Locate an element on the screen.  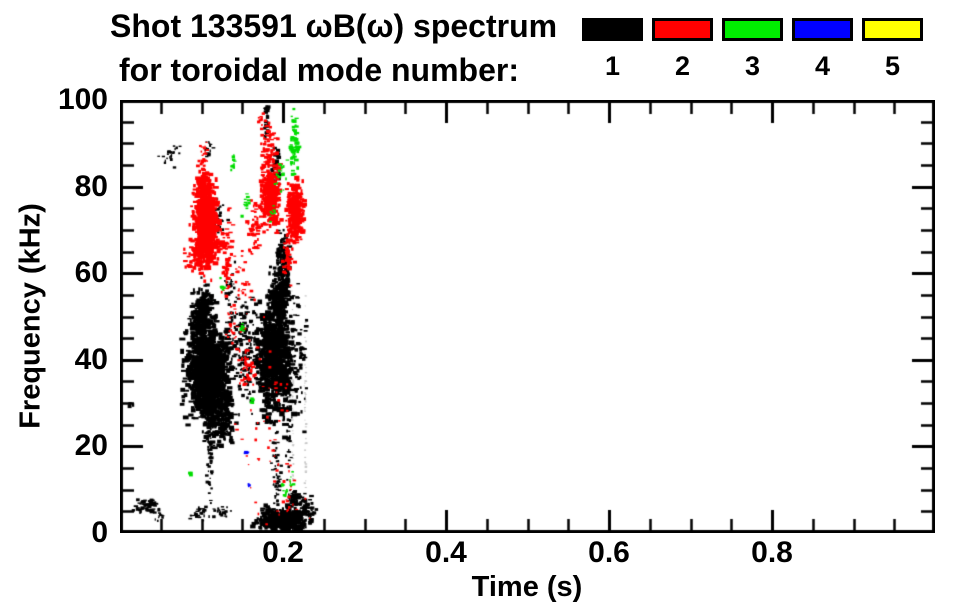
y-tick-label: 60 is located at coordinates (91, 273).